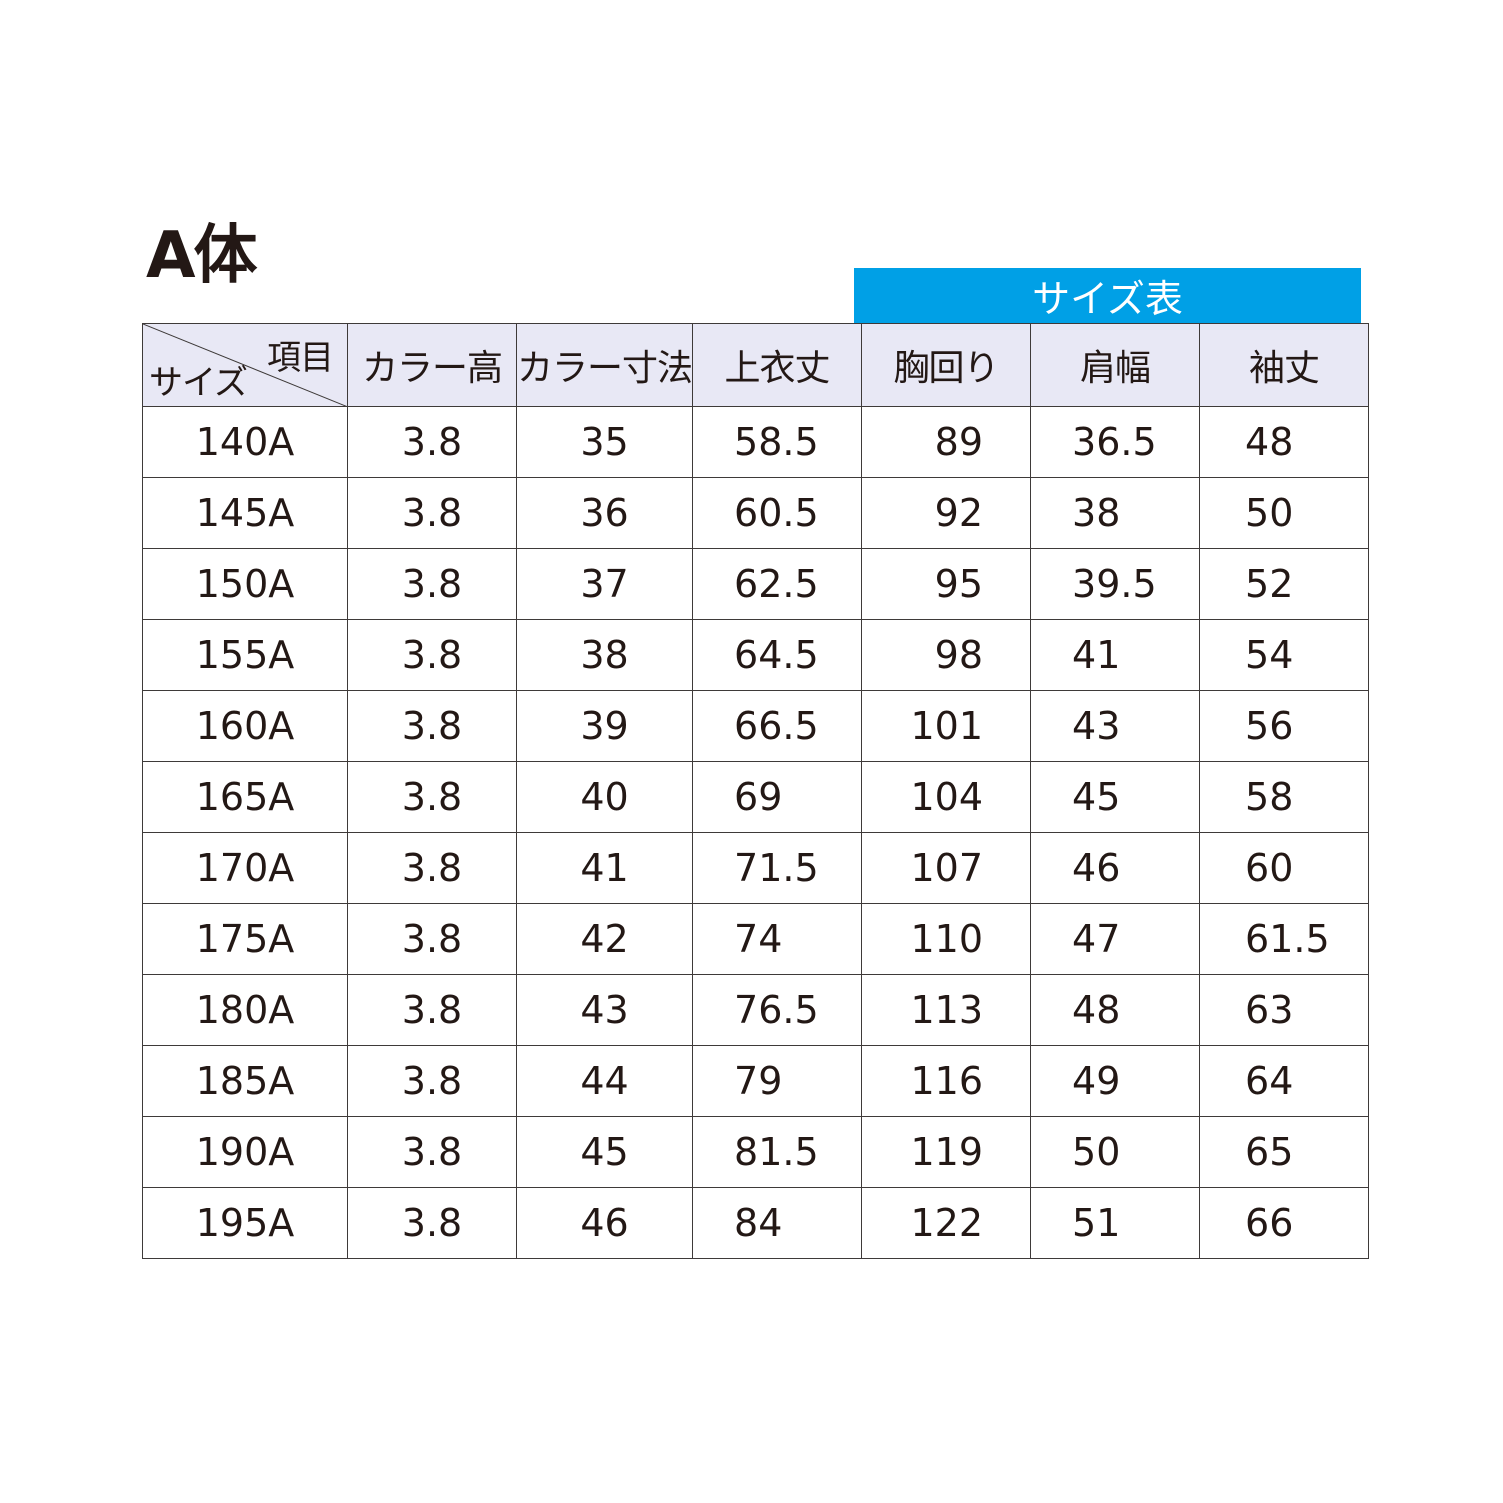  Describe the element at coordinates (604, 442) in the screenshot. I see `value-cell: 35` at that location.